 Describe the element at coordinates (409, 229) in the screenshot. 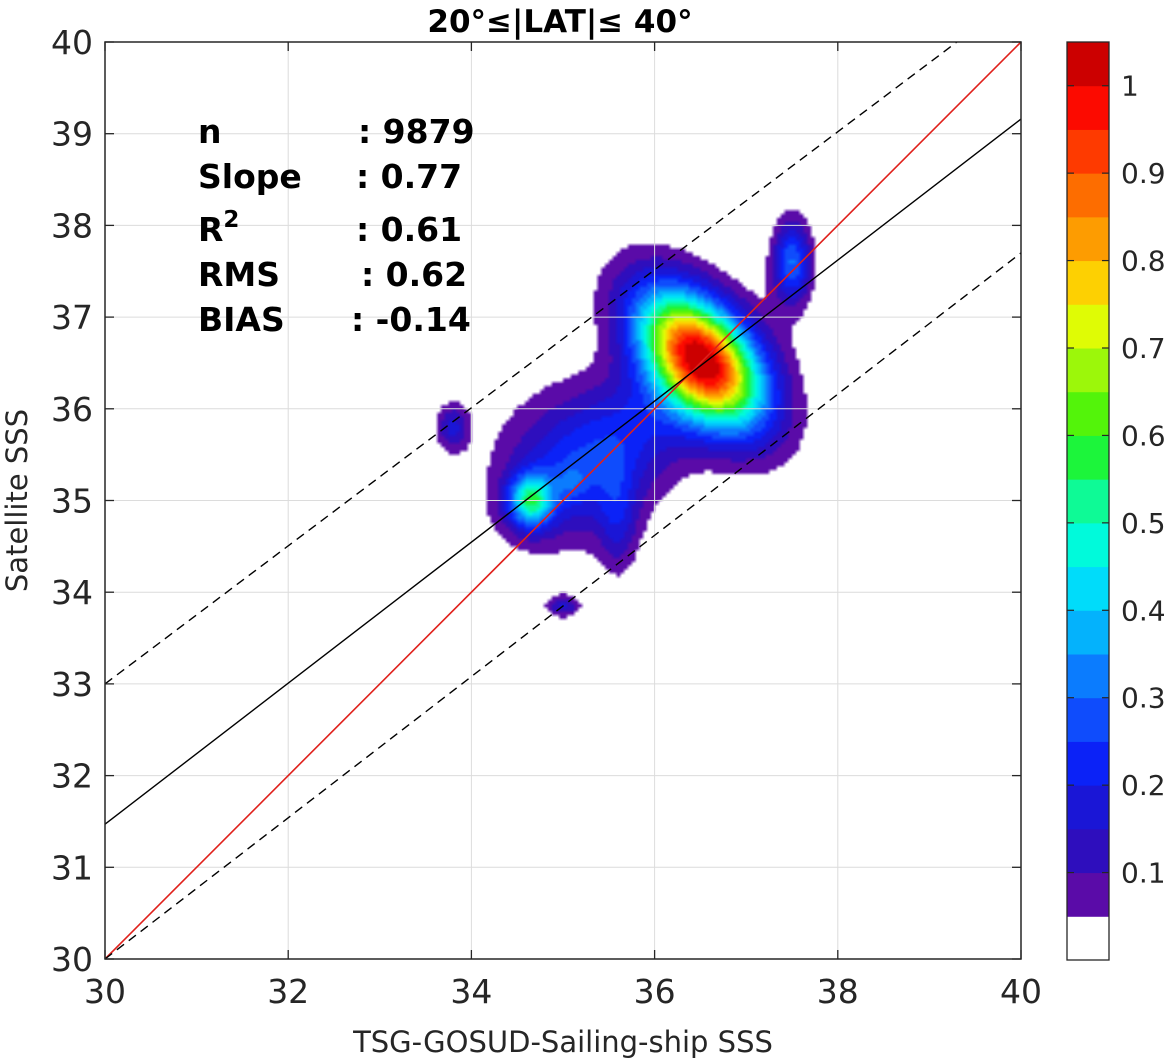

I see `stat-value: : 0.61` at that location.